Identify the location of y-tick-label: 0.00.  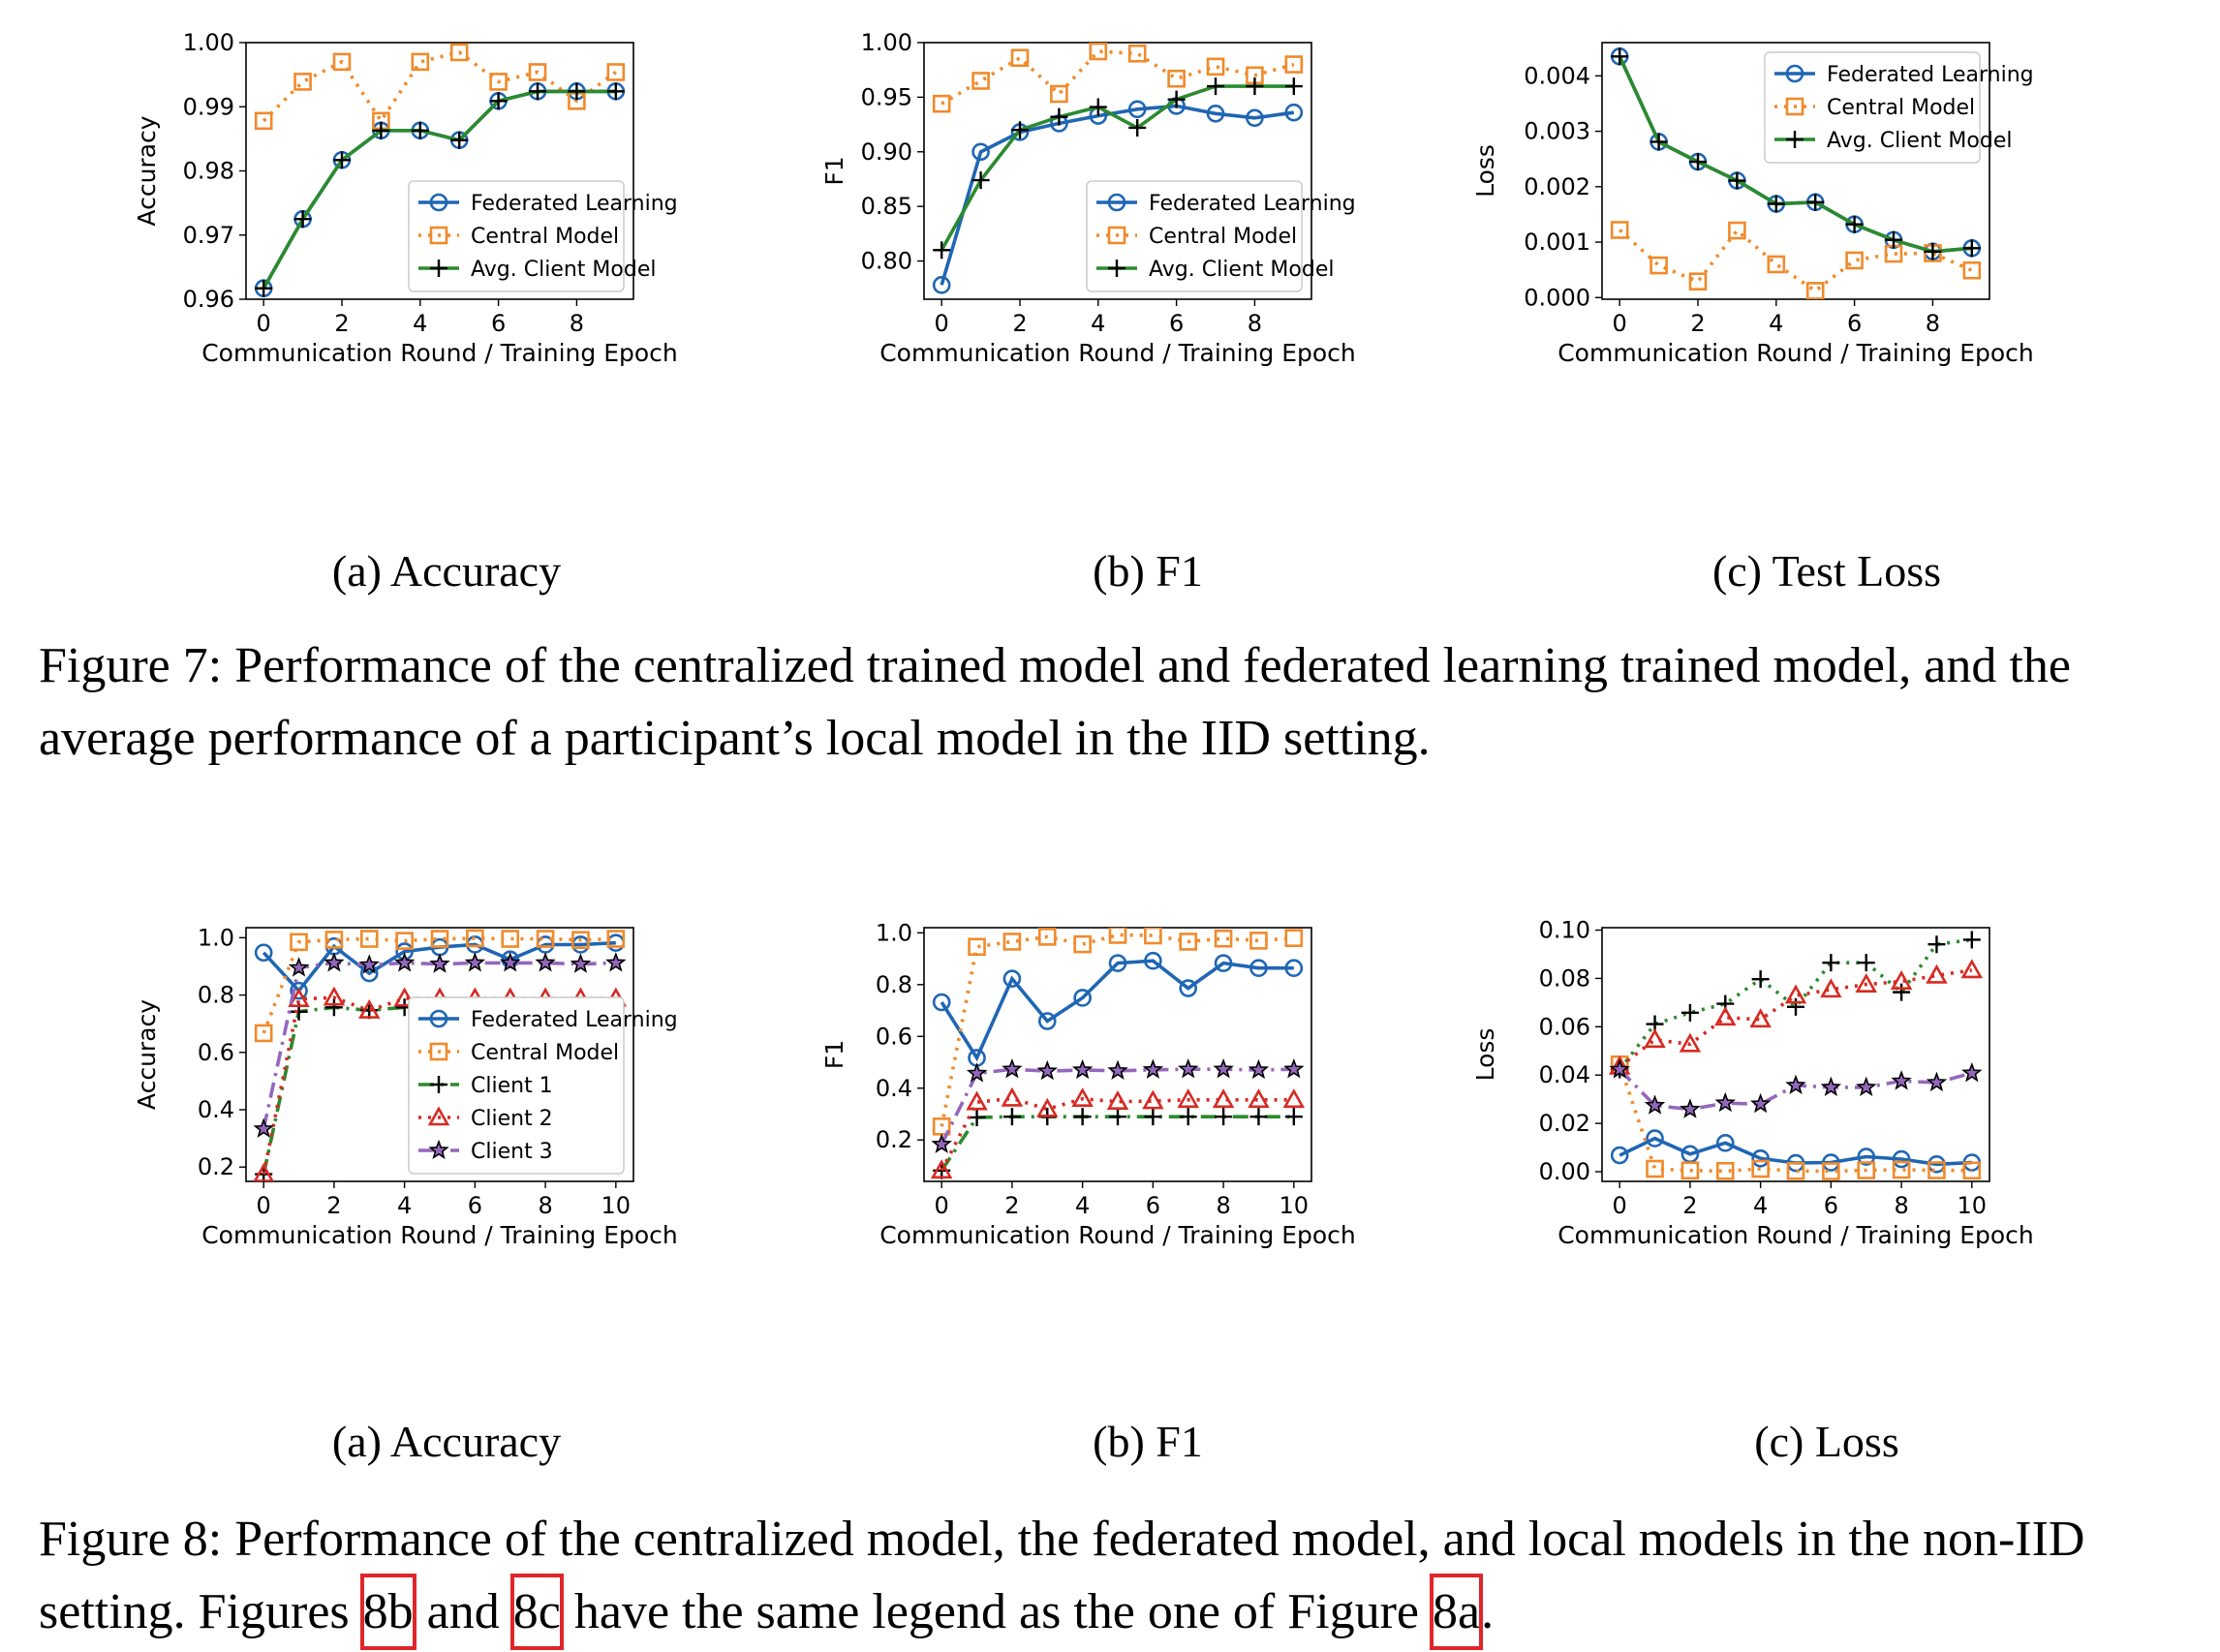
(1564, 1171).